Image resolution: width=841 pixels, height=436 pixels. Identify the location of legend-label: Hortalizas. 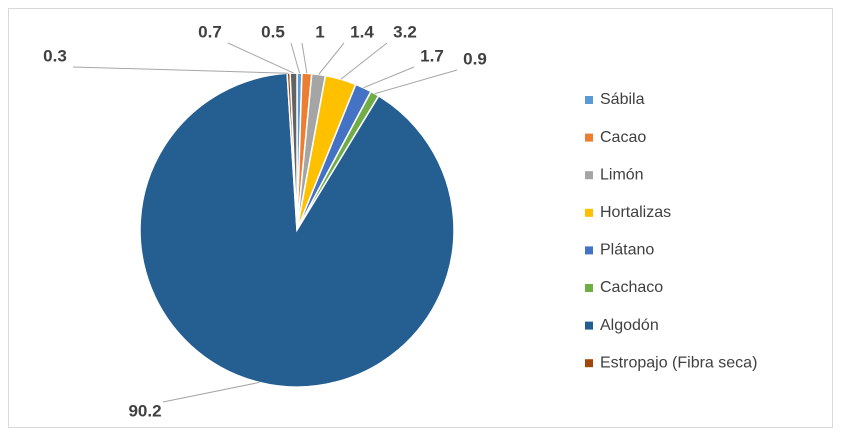
(635, 212).